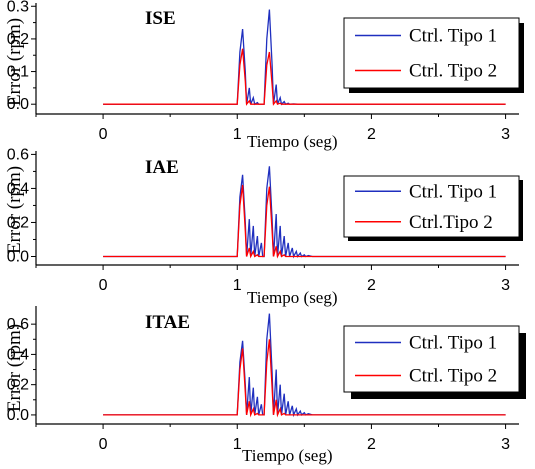 The height and width of the screenshot is (469, 535). Describe the element at coordinates (451, 222) in the screenshot. I see `legend-label: Ctrl.Tipo 2` at that location.